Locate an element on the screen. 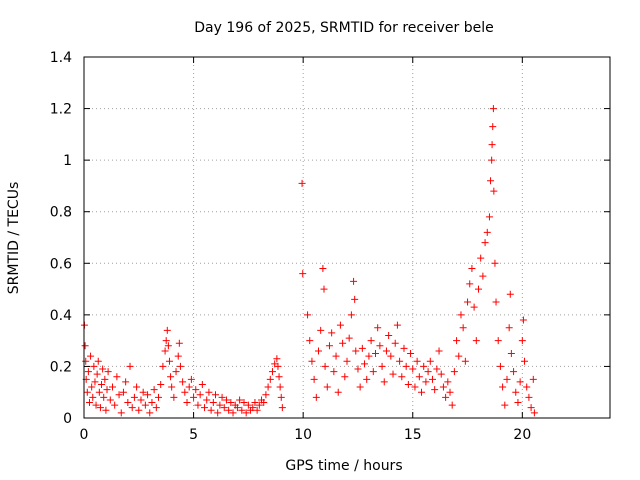 This screenshot has width=640, height=480. y-tick-label: 0.8 is located at coordinates (61, 213).